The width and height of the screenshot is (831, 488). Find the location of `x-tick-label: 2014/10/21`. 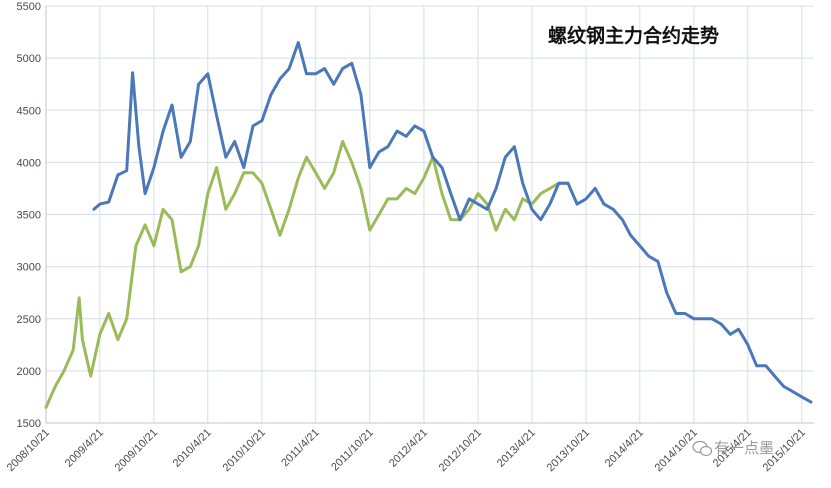

x-tick-label: 2014/10/21 is located at coordinates (676, 450).